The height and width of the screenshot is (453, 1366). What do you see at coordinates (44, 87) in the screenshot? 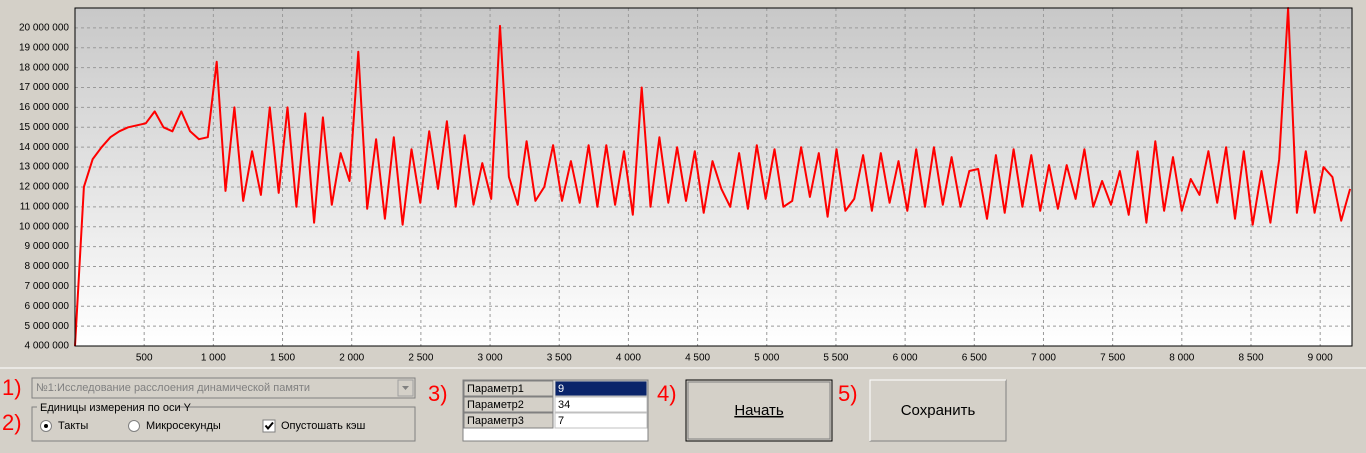
I see `y-tick-label: 17 000 000` at bounding box center [44, 87].